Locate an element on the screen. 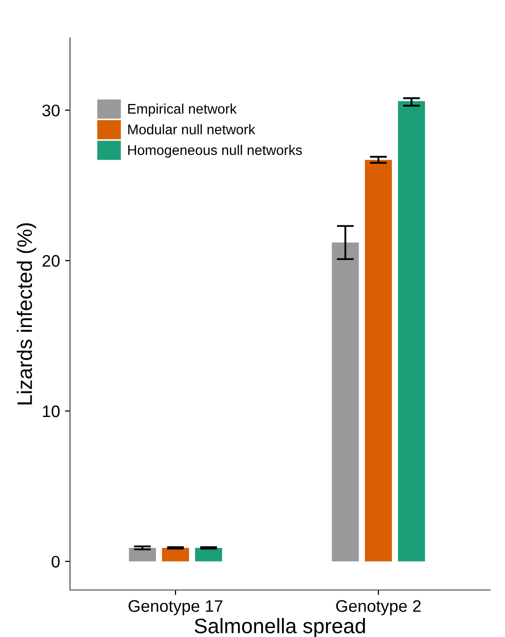 The width and height of the screenshot is (505, 637). y-axis-title: Lizards infected (%) is located at coordinates (26, 313).